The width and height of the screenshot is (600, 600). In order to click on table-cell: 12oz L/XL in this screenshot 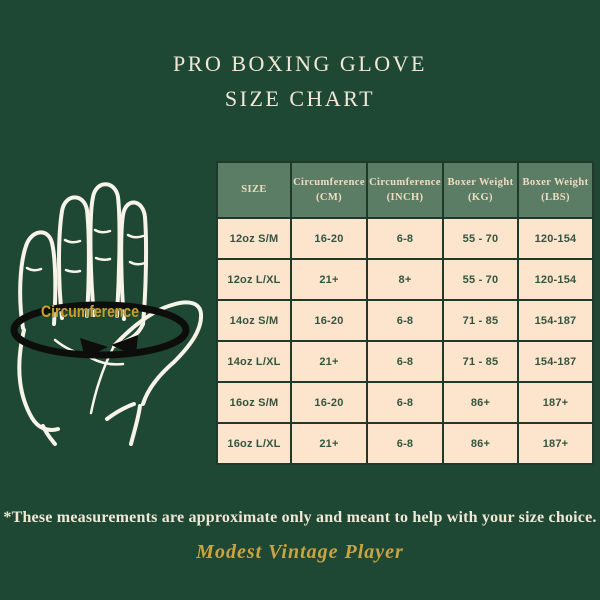, I will do `click(254, 279)`.